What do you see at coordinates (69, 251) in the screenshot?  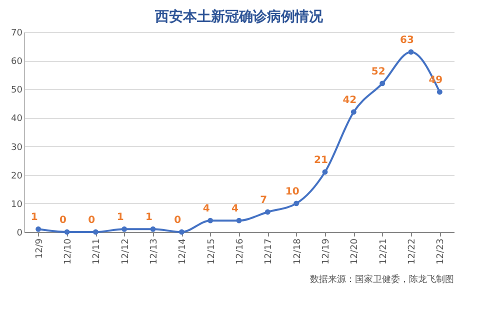 I see `x-tick-label: 12/10` at bounding box center [69, 251].